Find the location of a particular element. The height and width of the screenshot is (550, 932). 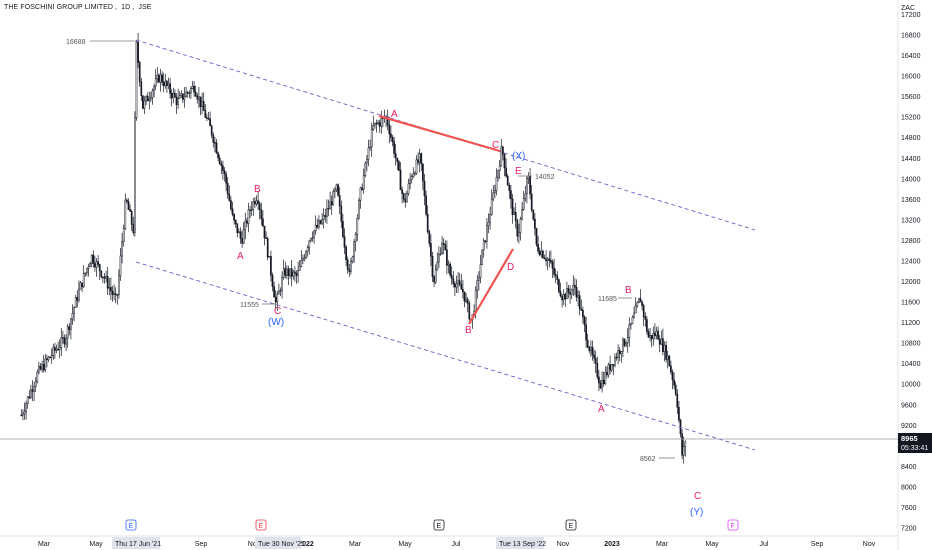

symbol-name: THE FOSCHINI GROUP LIMITED is located at coordinates (59, 7).